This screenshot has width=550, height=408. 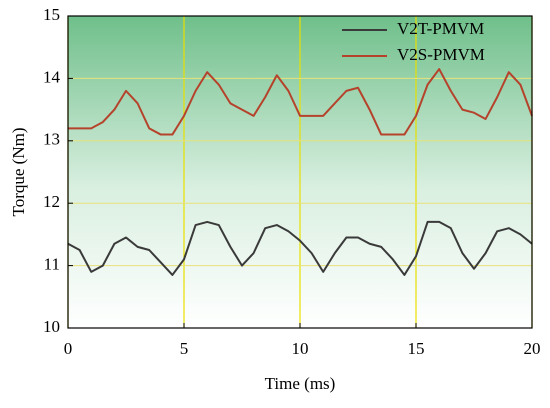 I want to click on x-tick-label: 5, so click(x=184, y=348).